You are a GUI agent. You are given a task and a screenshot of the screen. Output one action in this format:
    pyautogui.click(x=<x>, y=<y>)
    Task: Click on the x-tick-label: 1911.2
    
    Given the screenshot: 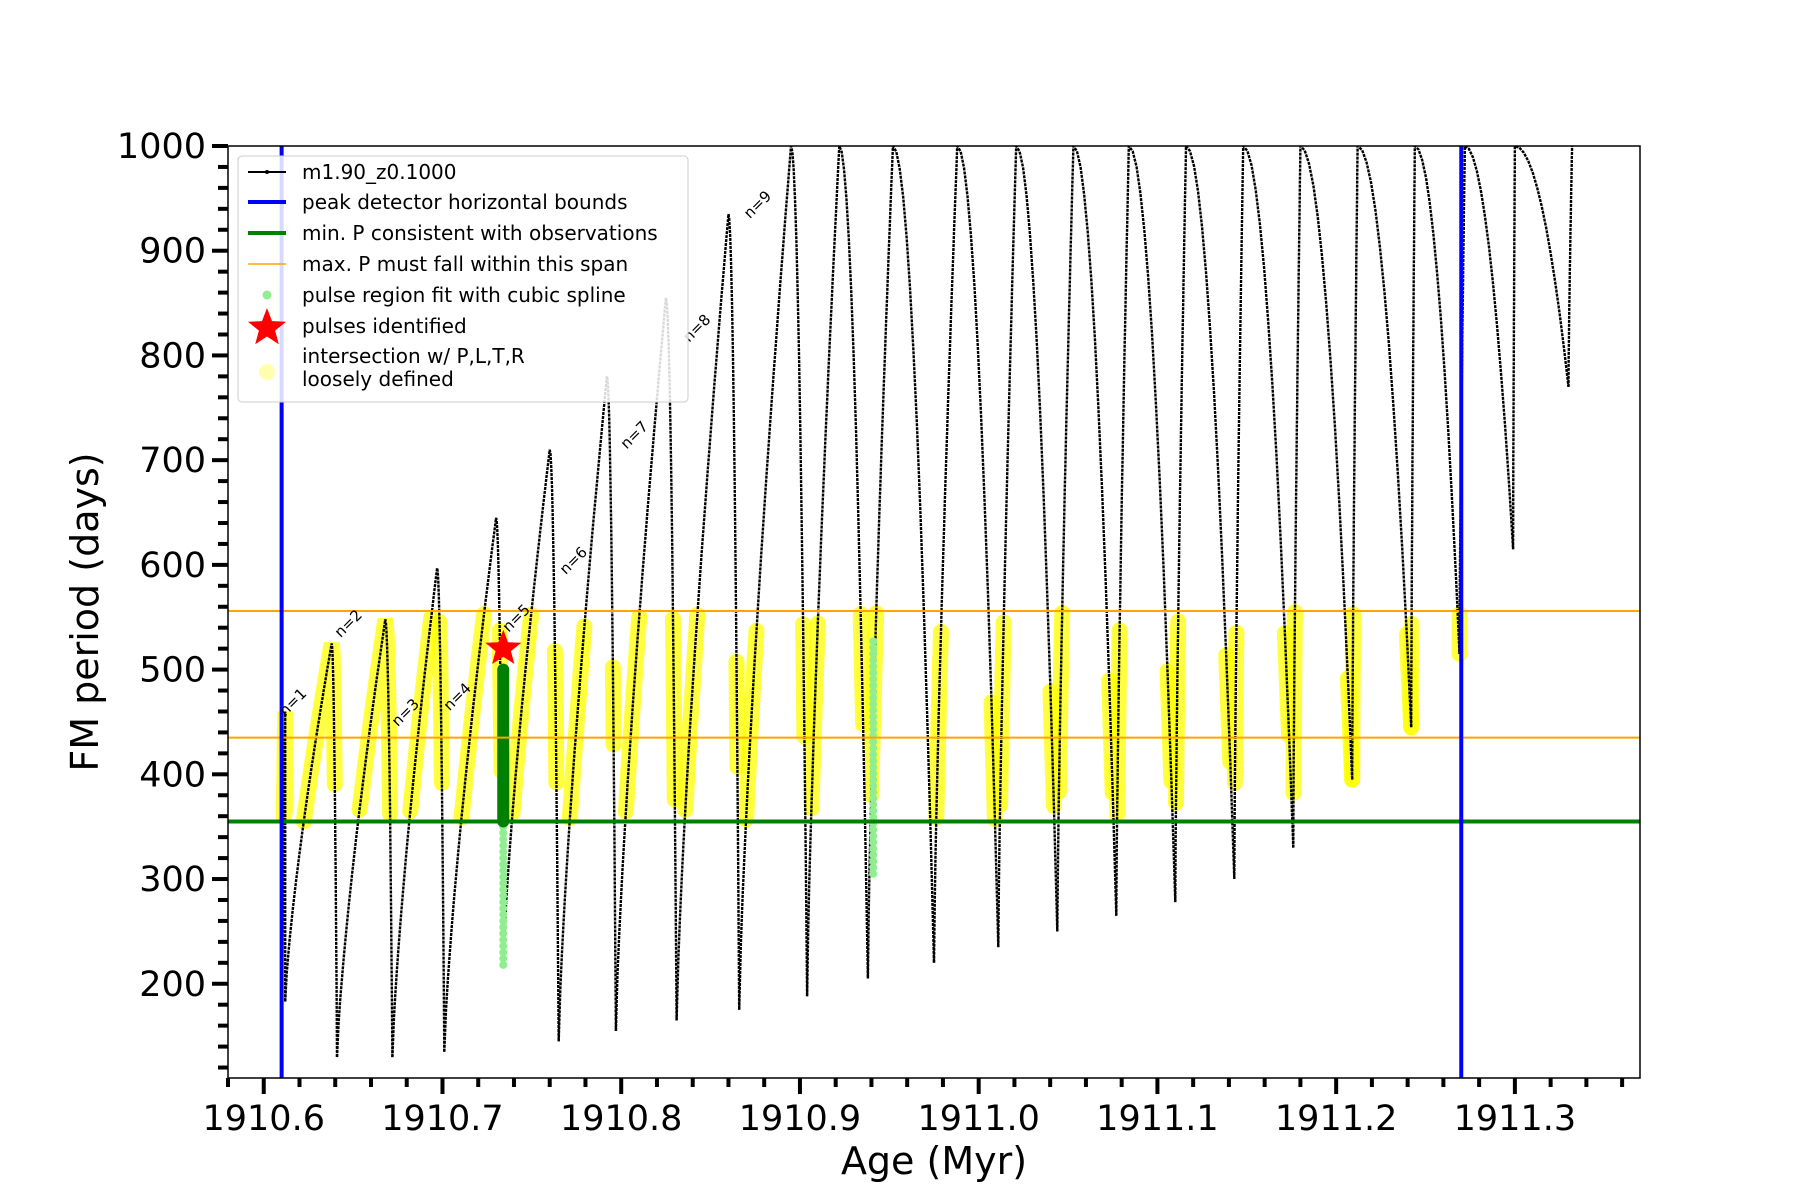 What is the action you would take?
    pyautogui.click(x=1336, y=1119)
    